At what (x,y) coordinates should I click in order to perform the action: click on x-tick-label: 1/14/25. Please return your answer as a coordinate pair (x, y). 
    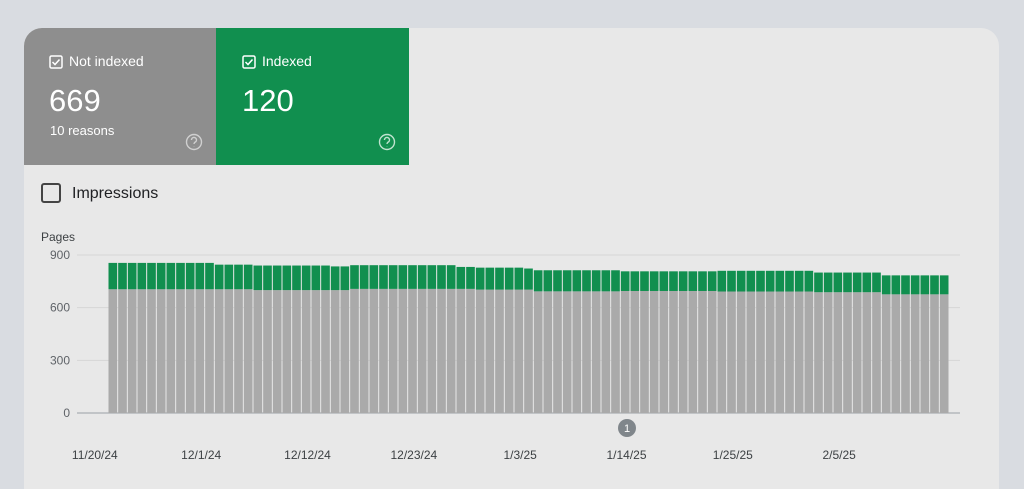
    Looking at the image, I should click on (626, 455).